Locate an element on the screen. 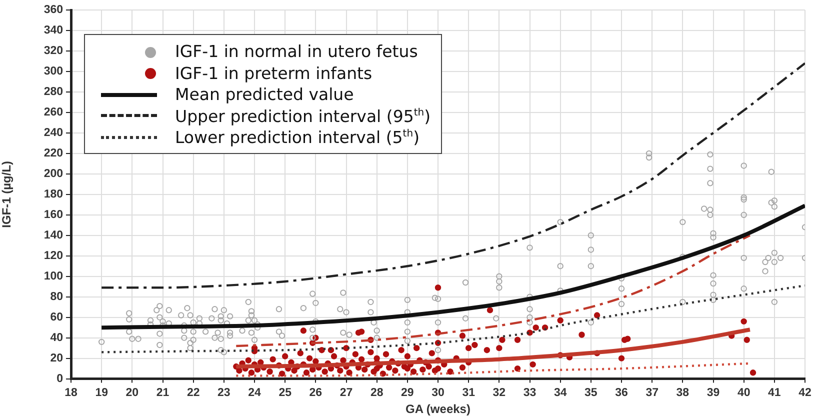 This screenshot has width=819, height=417. y-tick-label: 60 is located at coordinates (56, 318).